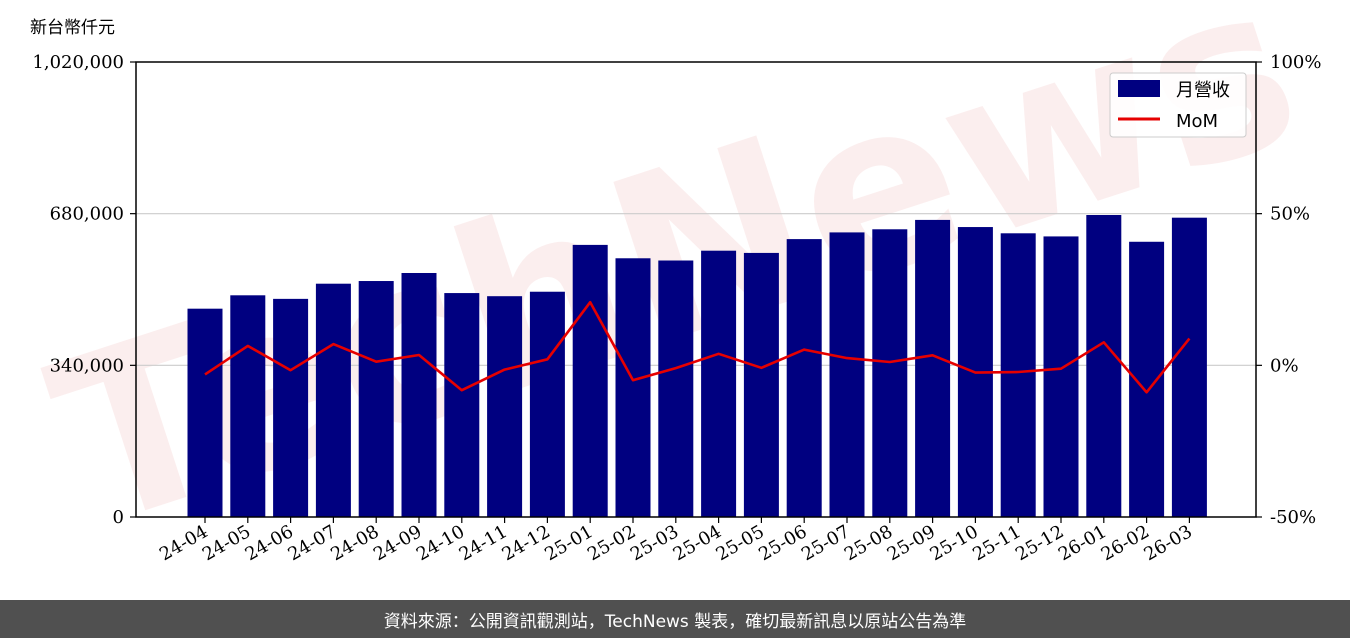 The image size is (1350, 638). I want to click on left-axis: 0 340,000 680,000 1,020,000, so click(84, 290).